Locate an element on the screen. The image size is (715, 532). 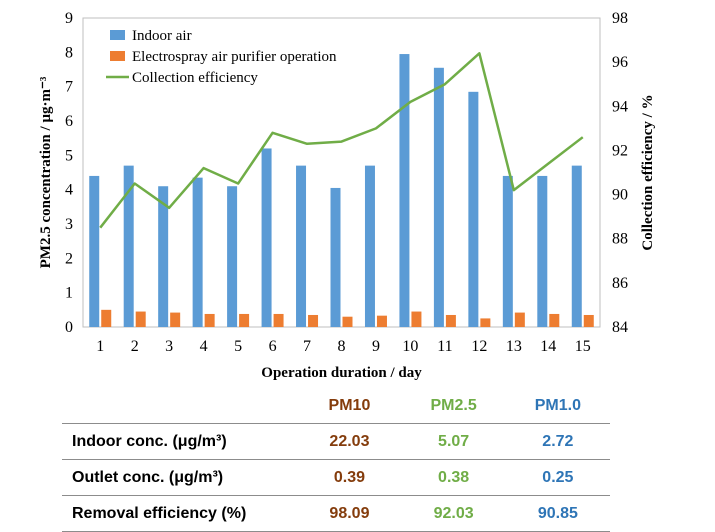
y-tick-label: 5 is located at coordinates (69, 155).